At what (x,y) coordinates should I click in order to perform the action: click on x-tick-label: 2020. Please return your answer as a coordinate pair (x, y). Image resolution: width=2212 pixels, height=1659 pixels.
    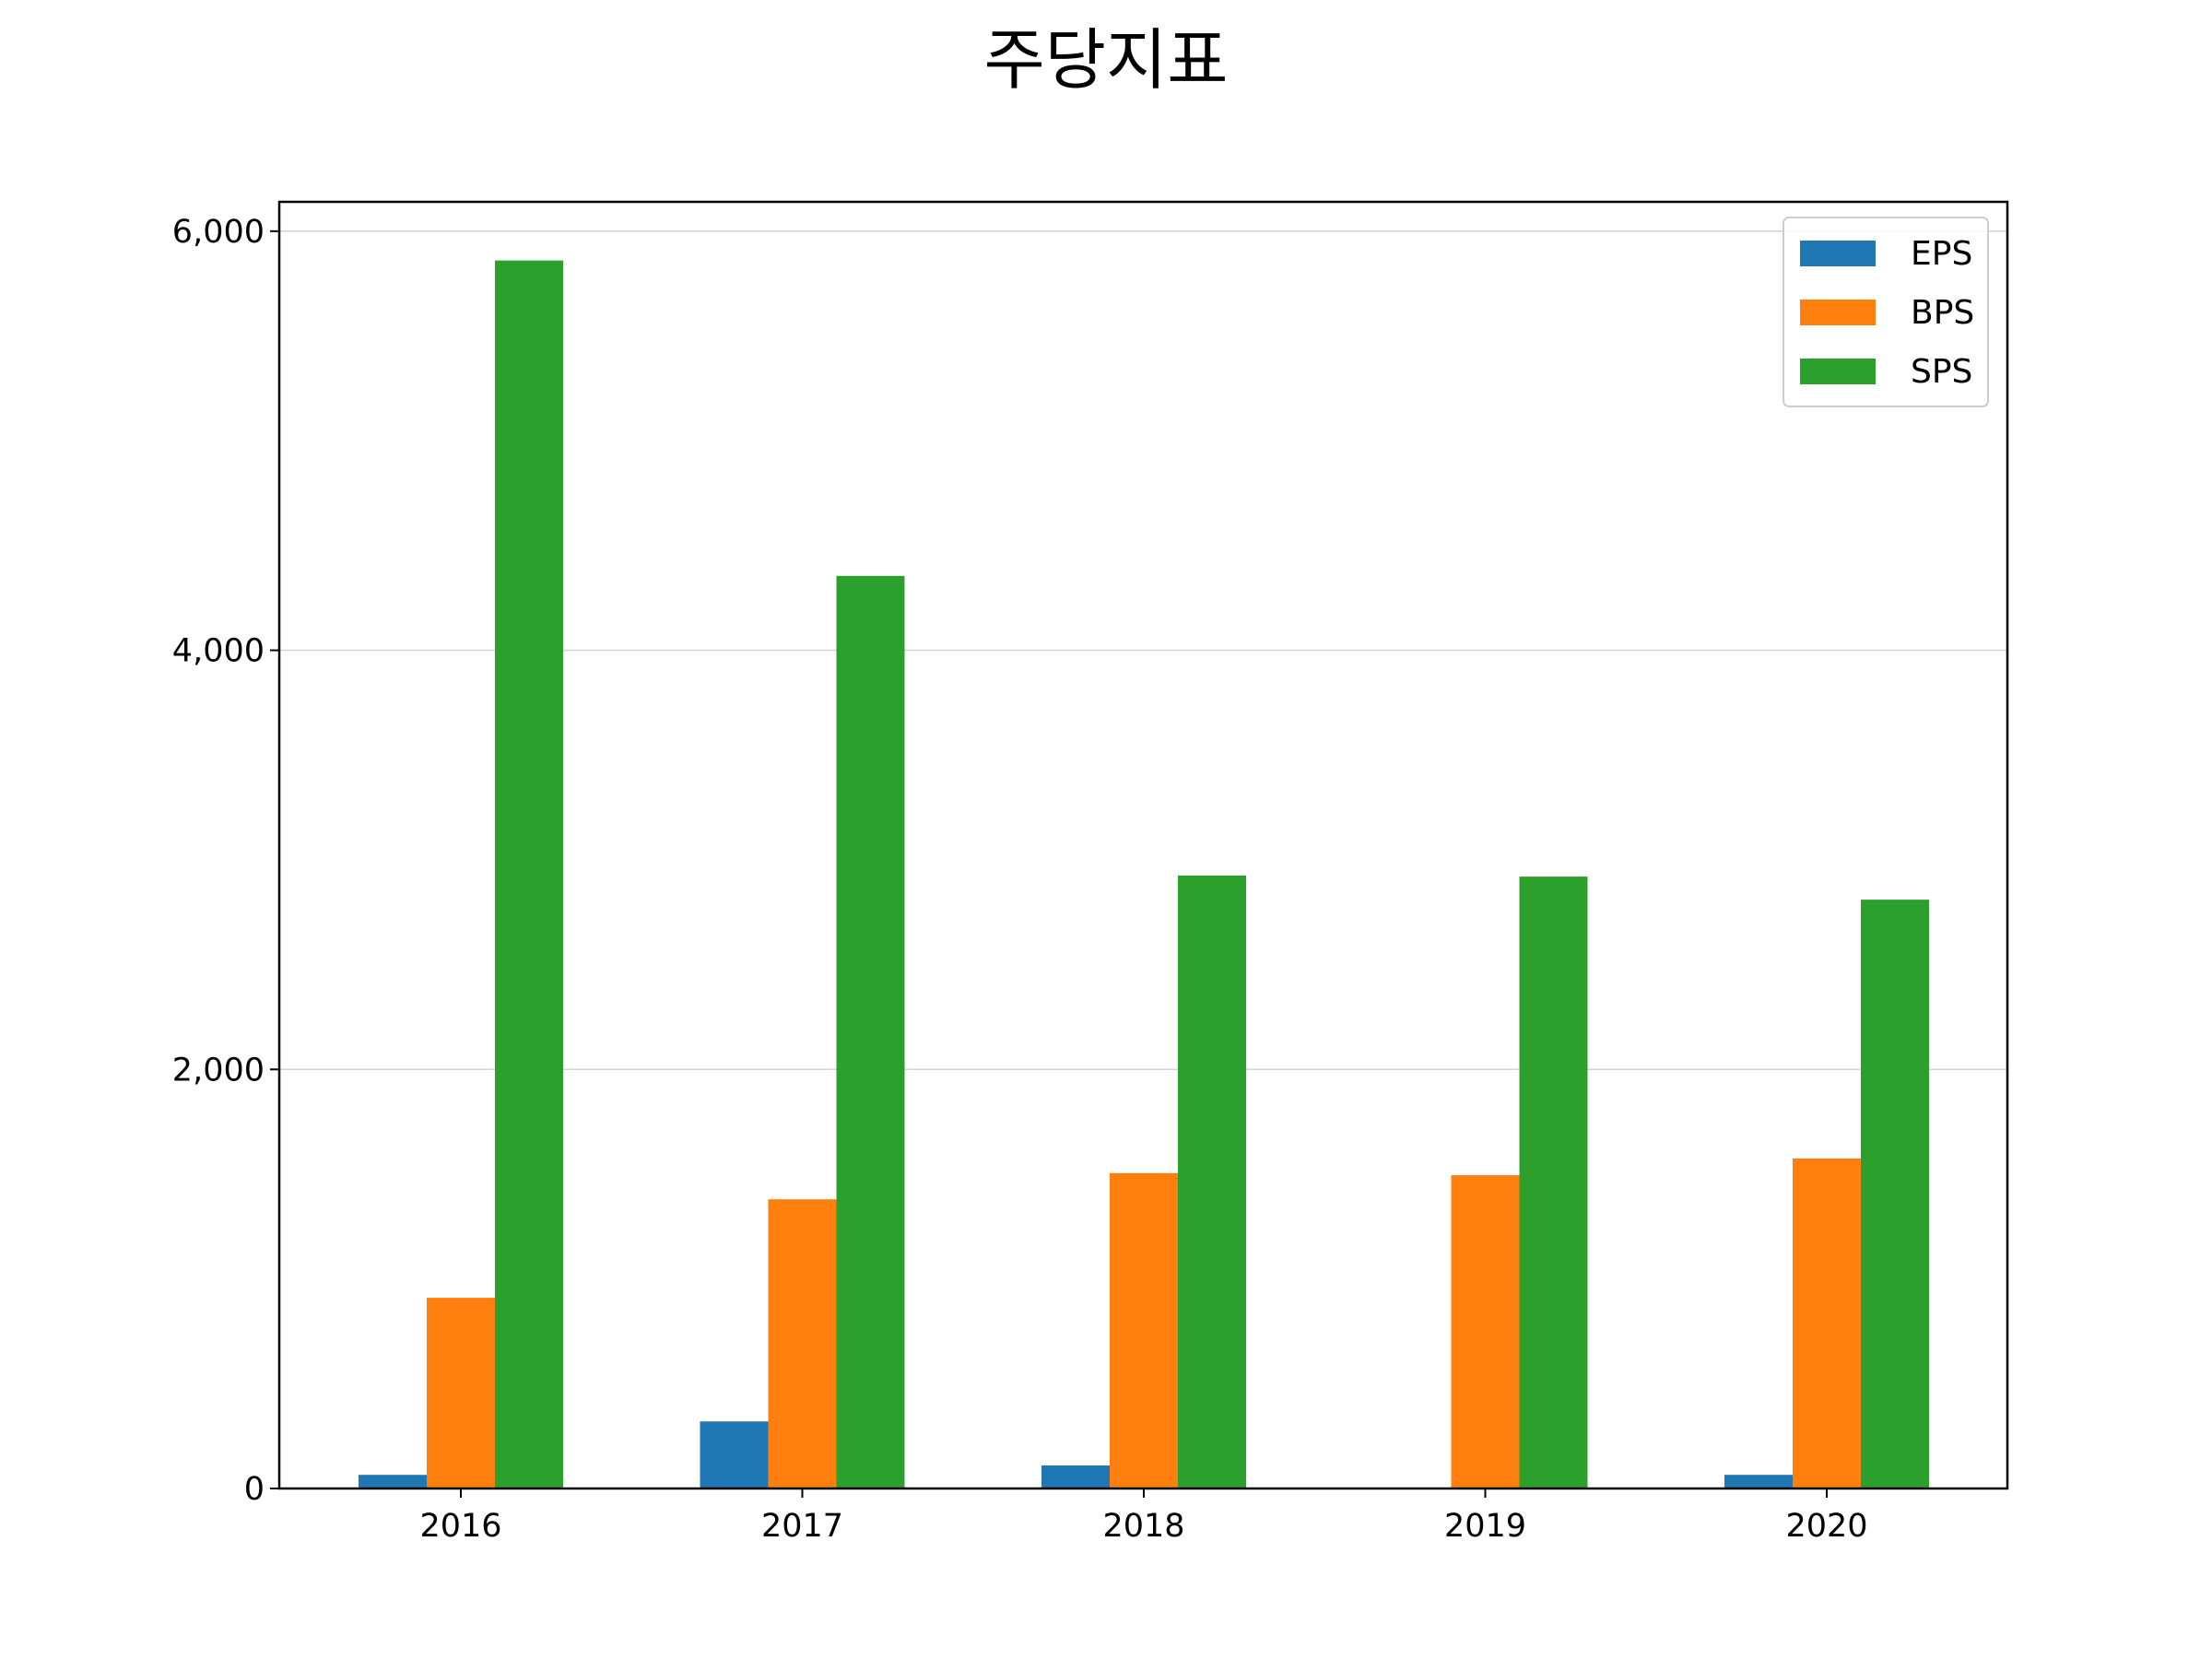
    Looking at the image, I should click on (1826, 1526).